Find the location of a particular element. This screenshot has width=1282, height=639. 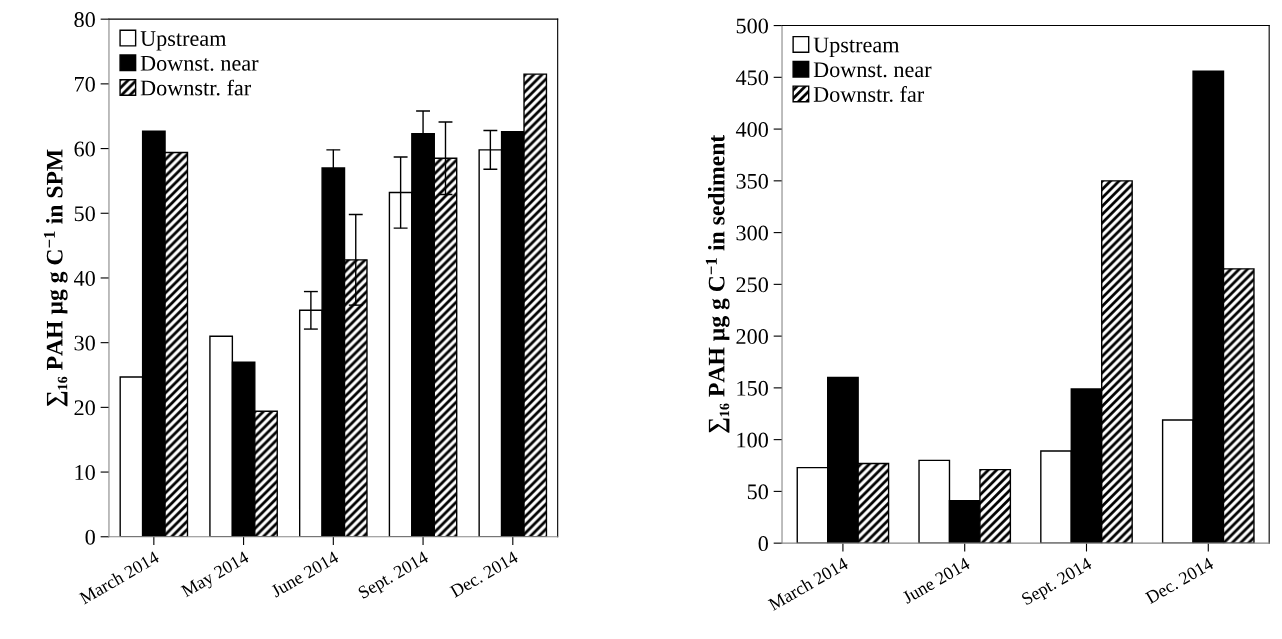

y-tick-label: 70 is located at coordinates (85, 84).